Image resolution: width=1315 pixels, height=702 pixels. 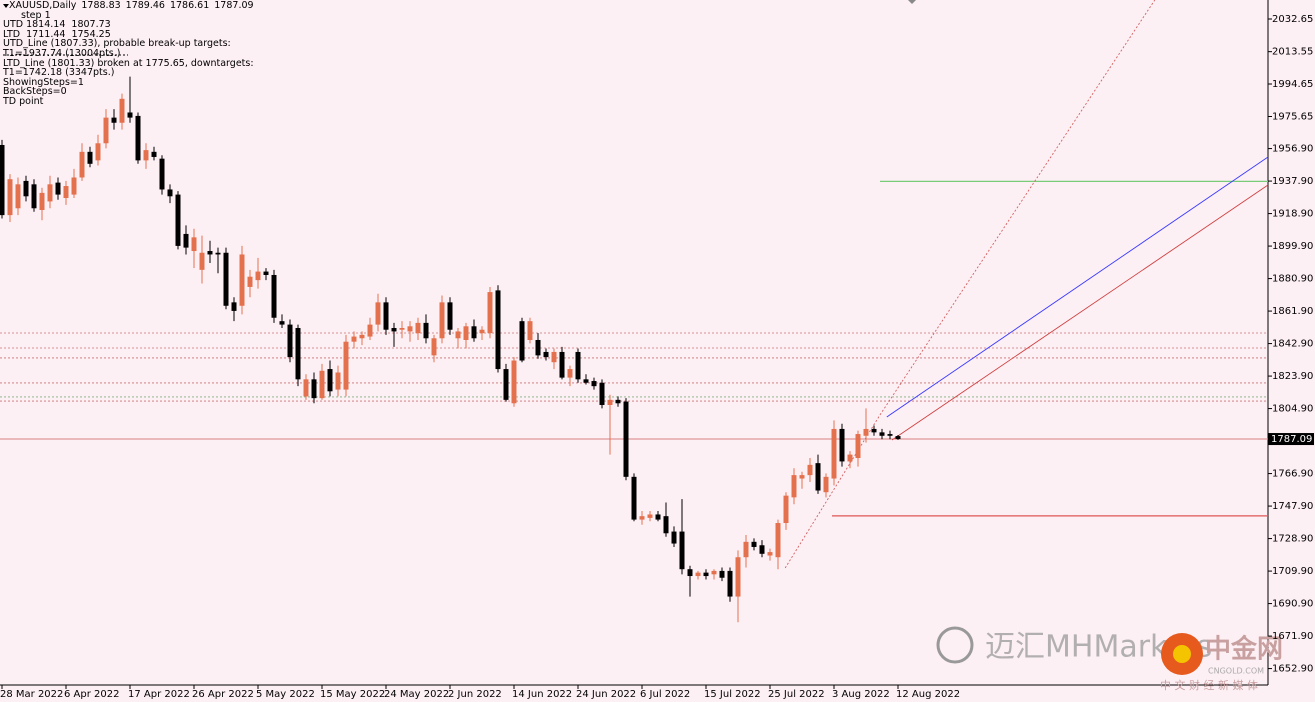 I want to click on indicator-line: BackSteps=0, so click(x=35, y=92).